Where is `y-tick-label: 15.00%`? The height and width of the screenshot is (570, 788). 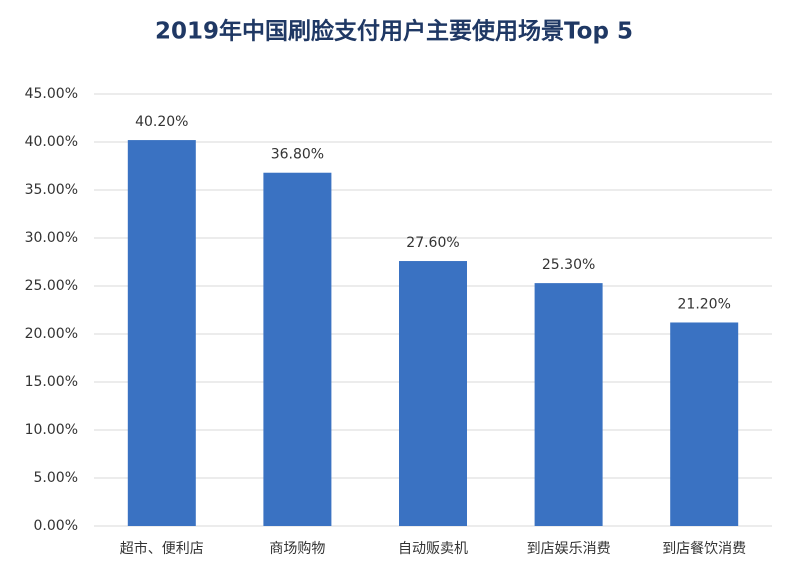 y-tick-label: 15.00% is located at coordinates (51, 382).